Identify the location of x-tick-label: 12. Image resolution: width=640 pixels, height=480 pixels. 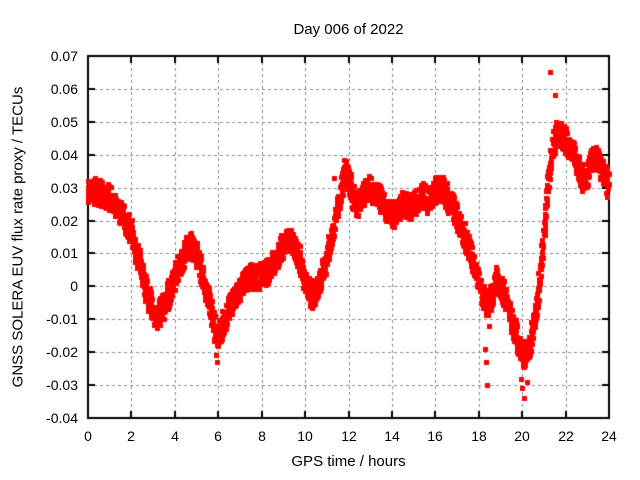
(349, 436).